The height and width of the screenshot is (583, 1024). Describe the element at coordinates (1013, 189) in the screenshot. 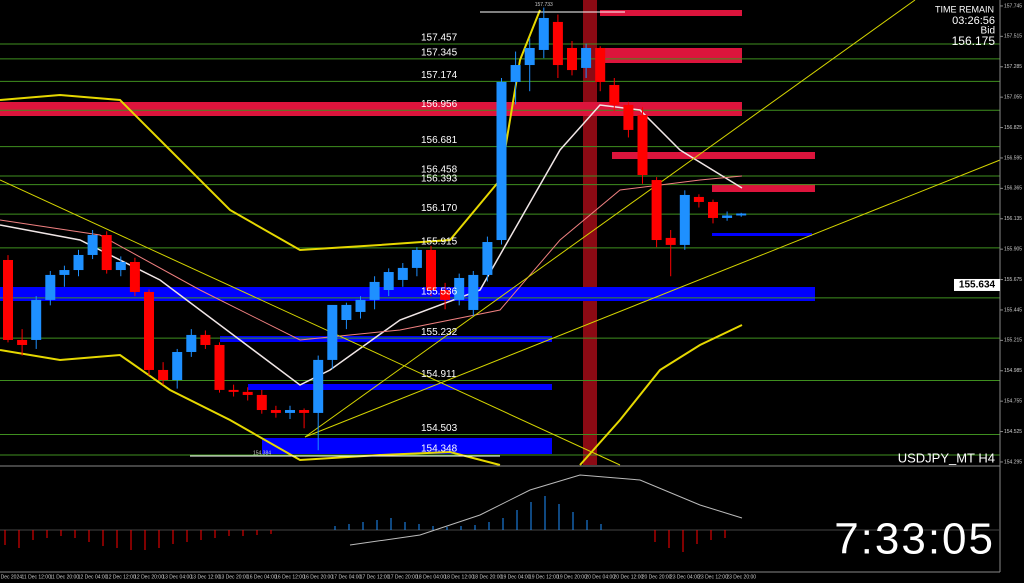

I see `y-tick-label: 156.365` at that location.